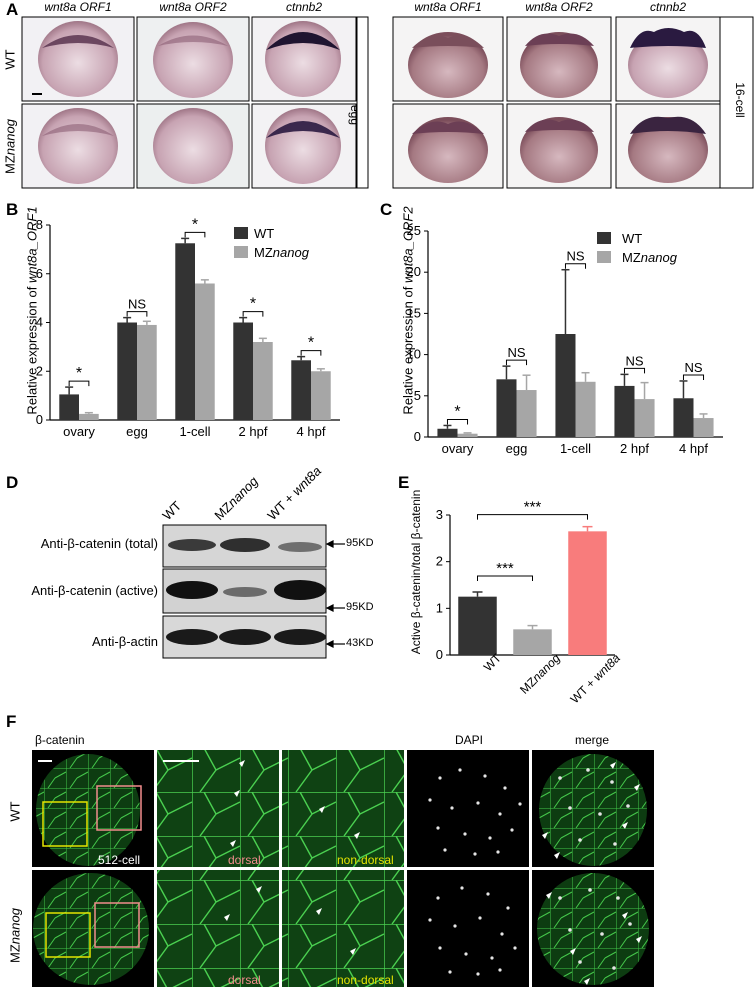 The height and width of the screenshot is (1000, 755). I want to click on blot-size-active: 95KD, so click(360, 607).